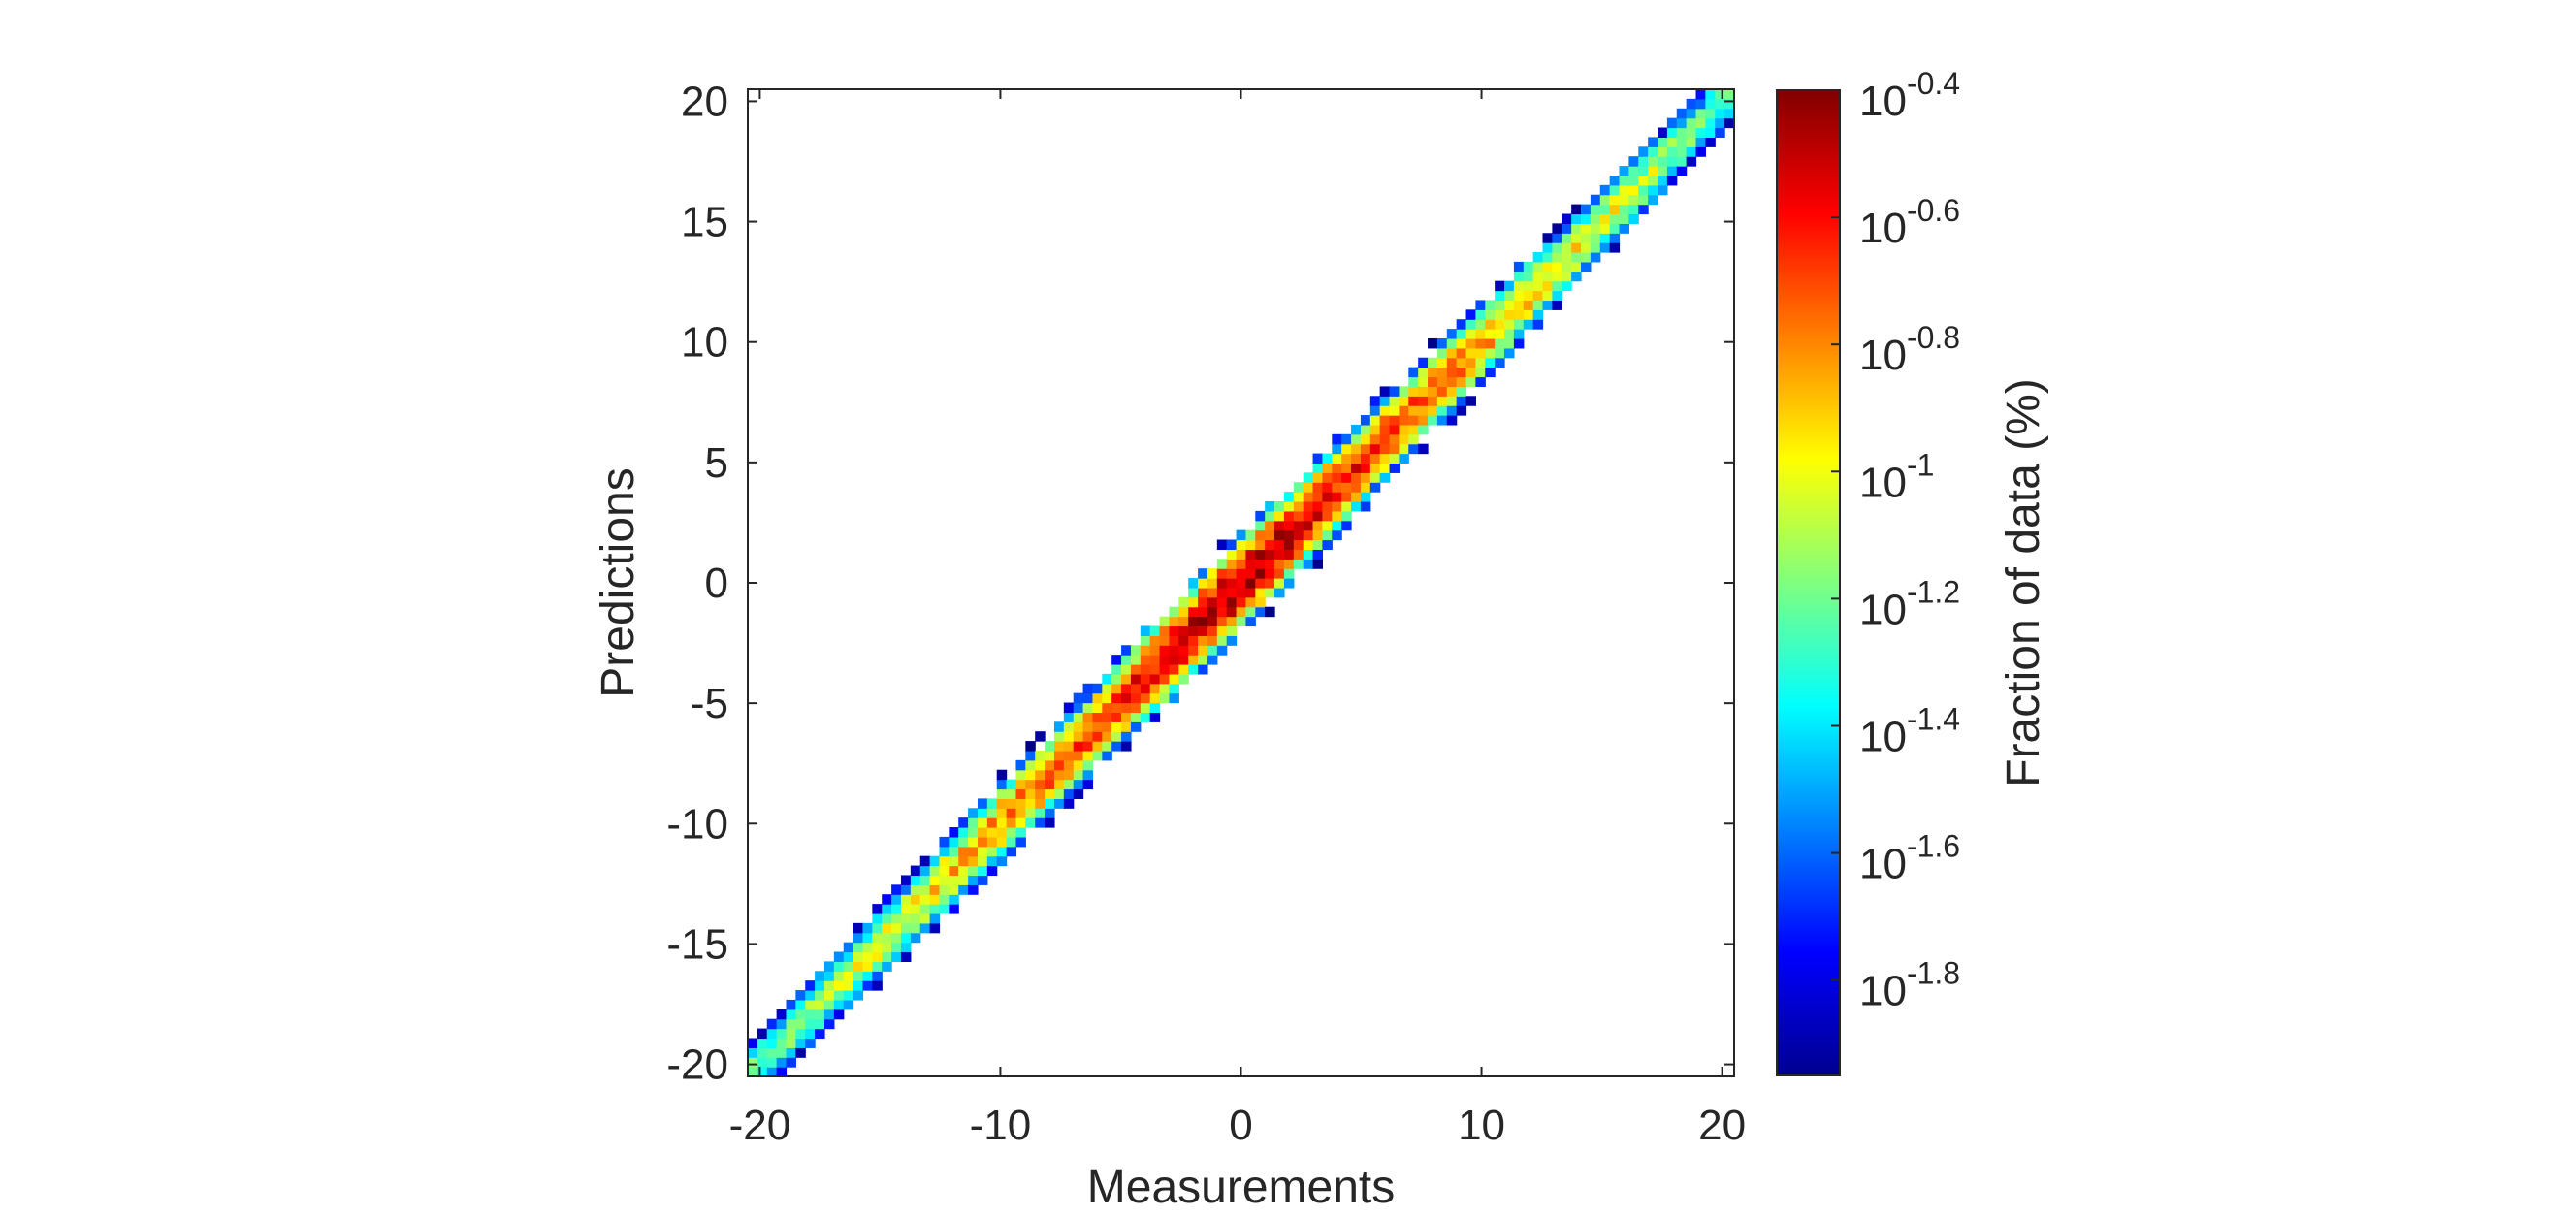 The image size is (2576, 1217). I want to click on y-tick-label: 5, so click(716, 463).